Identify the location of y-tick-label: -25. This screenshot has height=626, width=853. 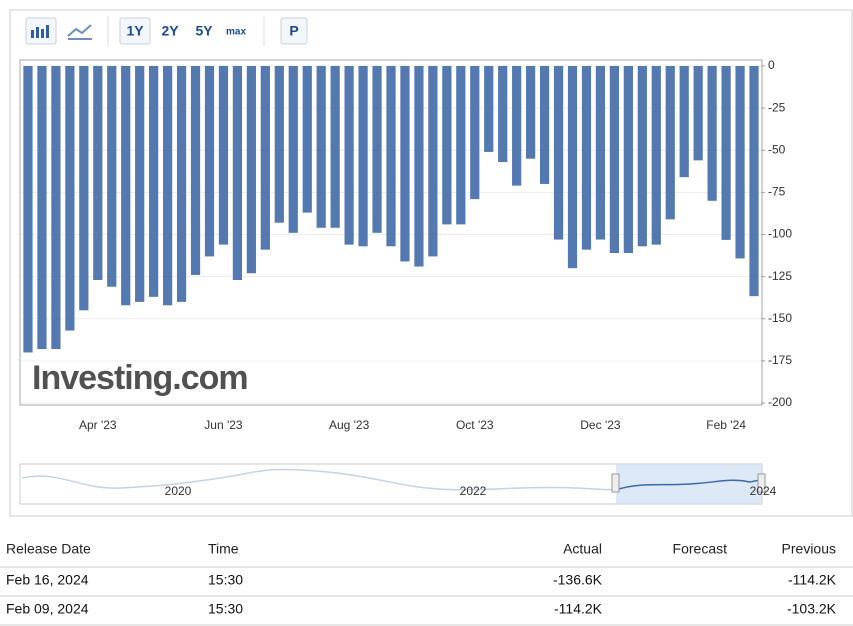
(777, 107).